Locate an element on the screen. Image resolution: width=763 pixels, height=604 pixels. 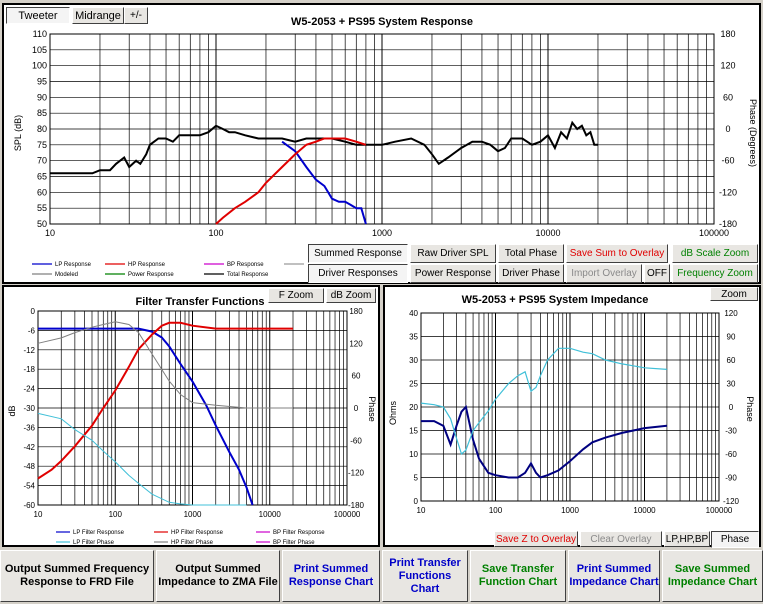
save-sum-to-overlay-button: Save Sum to Overlay is located at coordinates (617, 253).